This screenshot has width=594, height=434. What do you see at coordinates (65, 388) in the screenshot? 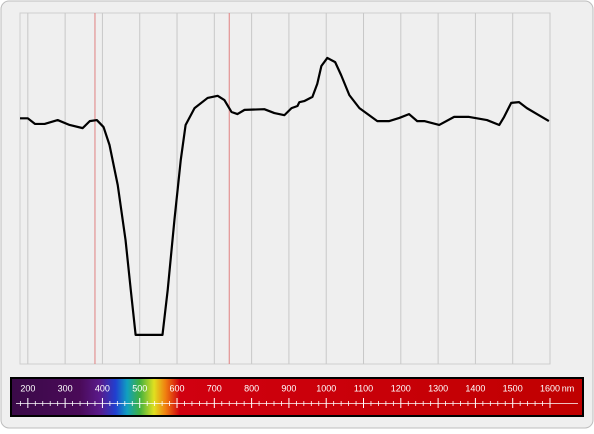
I see `x-tick-label: 300` at bounding box center [65, 388].